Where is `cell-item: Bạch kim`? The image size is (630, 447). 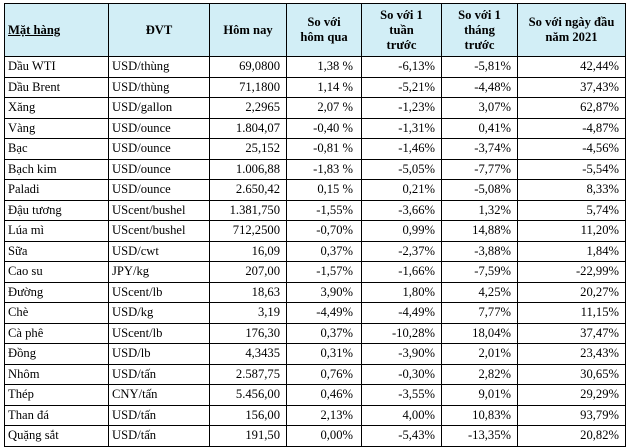 cell-item: Bạch kim is located at coordinates (56, 169).